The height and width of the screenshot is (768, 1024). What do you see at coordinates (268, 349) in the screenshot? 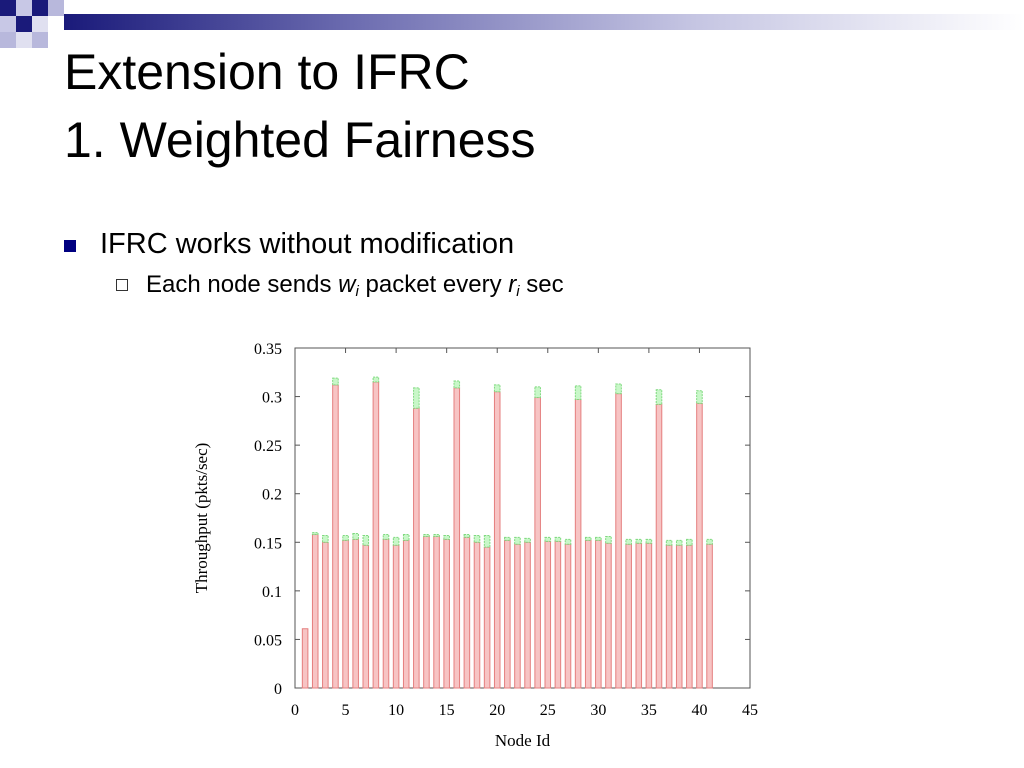
I see `y-tick-label: 0.35` at bounding box center [268, 349].